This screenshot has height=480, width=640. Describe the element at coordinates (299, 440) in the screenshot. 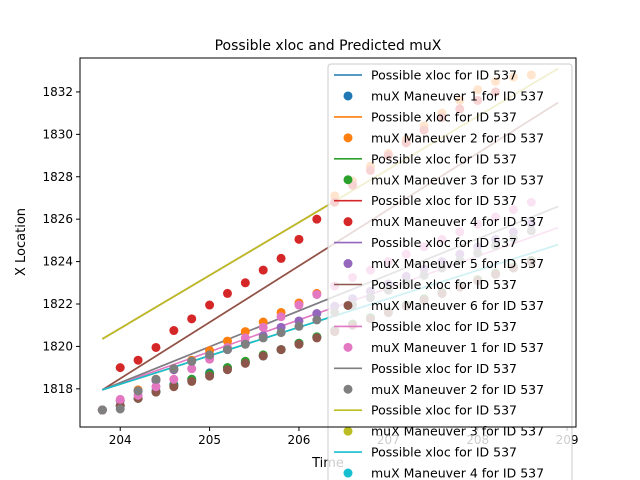

I see `x-tick-label: 206` at that location.